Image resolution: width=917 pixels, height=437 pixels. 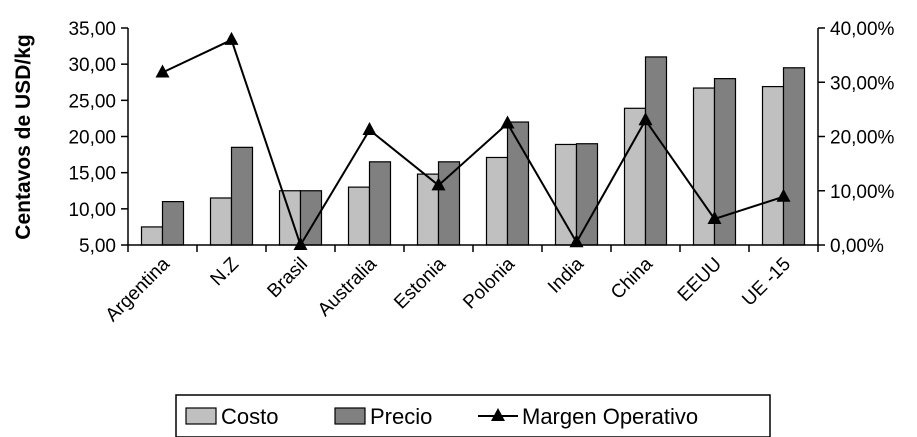 I want to click on y-tick-label: 5,00, so click(x=97, y=246).